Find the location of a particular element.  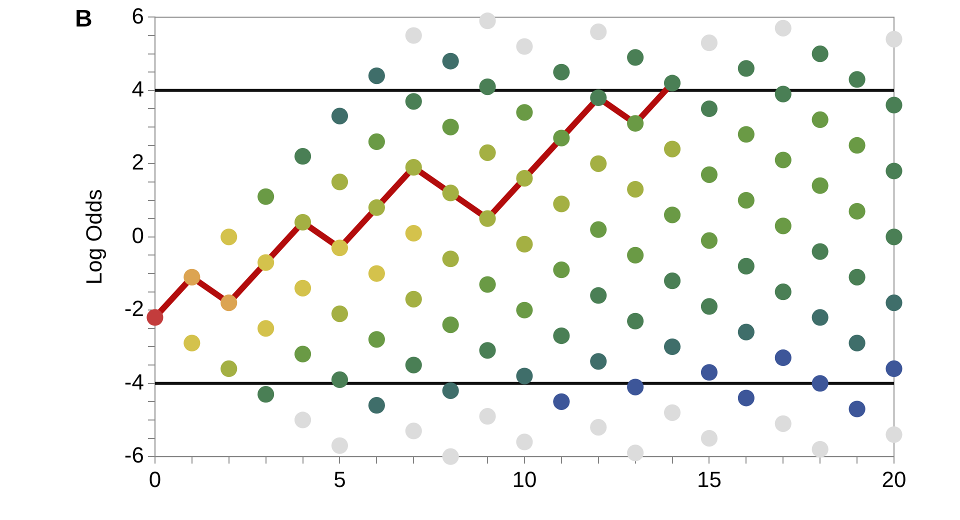

y-tick-label: 0 is located at coordinates (138, 235).